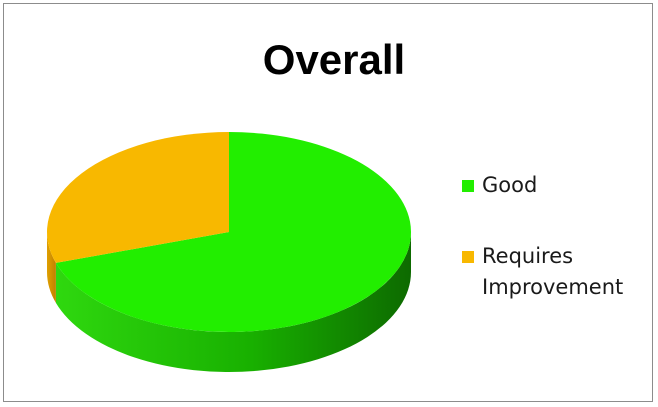 Image resolution: width=658 pixels, height=407 pixels. What do you see at coordinates (510, 185) in the screenshot?
I see `legend-label-good: Good` at bounding box center [510, 185].